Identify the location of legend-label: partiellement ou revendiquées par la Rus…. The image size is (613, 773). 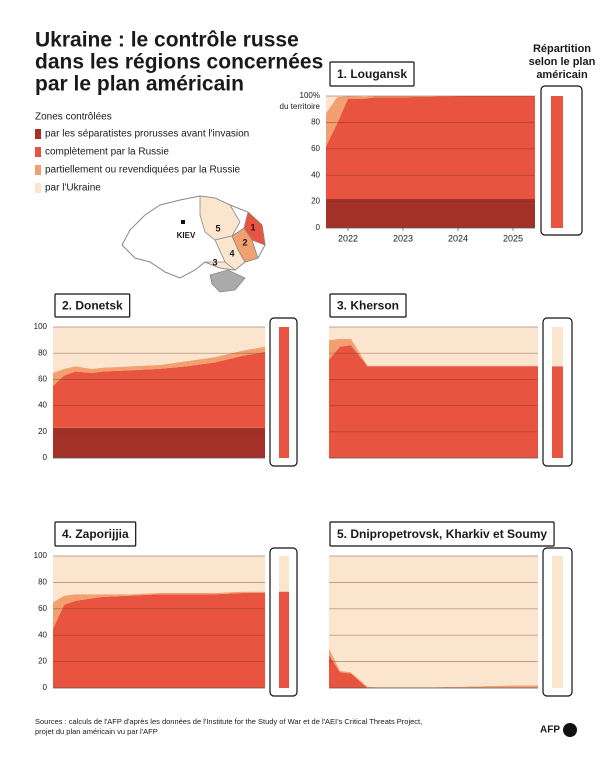
(143, 170).